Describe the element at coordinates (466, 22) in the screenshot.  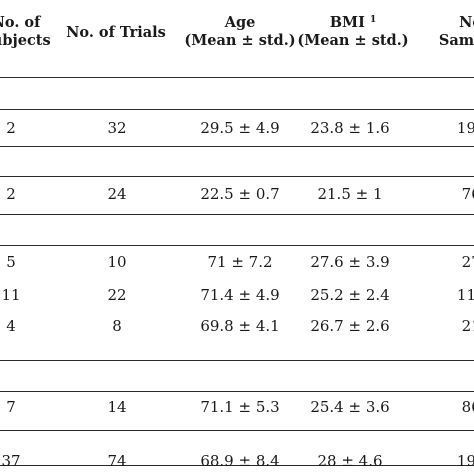
I see `header-samples-line1: No.` at that location.